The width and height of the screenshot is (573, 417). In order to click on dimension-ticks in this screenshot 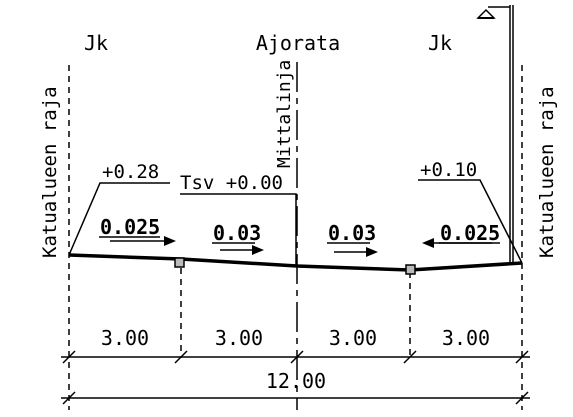, I will do `click(295, 377)`.